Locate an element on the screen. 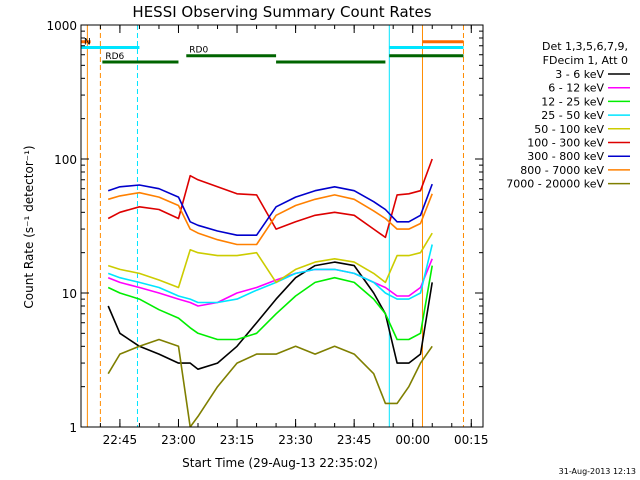 The height and width of the screenshot is (480, 640). x-tick-label: 23:30 is located at coordinates (295, 440).